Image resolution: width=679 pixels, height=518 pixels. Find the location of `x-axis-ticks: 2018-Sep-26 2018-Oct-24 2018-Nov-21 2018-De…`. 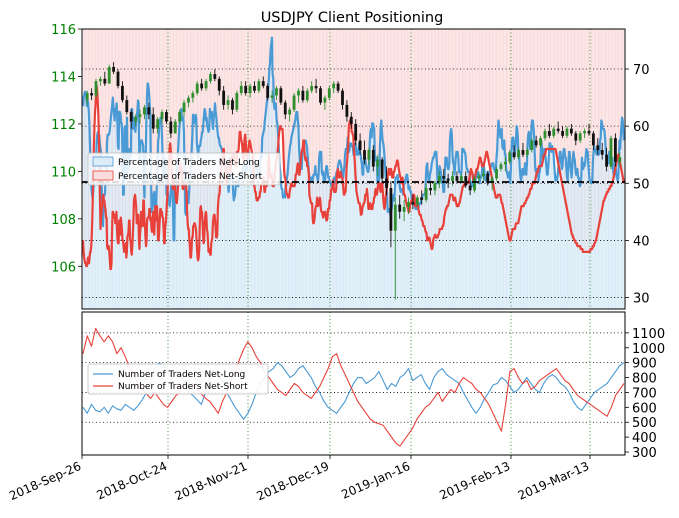

x-axis-ticks: 2018-Sep-26 2018-Oct-24 2018-Nov-21 2018-De… is located at coordinates (299, 479).